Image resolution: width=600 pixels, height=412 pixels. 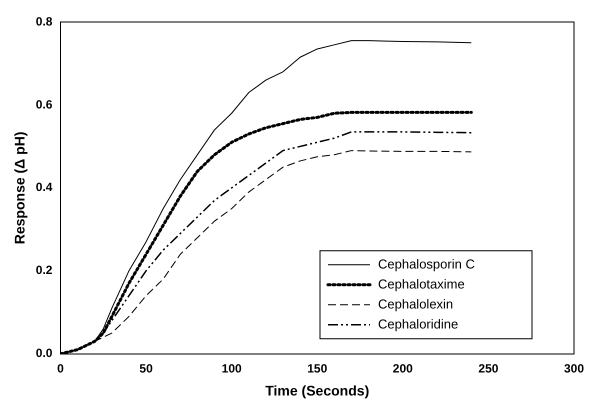 I want to click on y-tick-label: 0.0, so click(x=44, y=353).